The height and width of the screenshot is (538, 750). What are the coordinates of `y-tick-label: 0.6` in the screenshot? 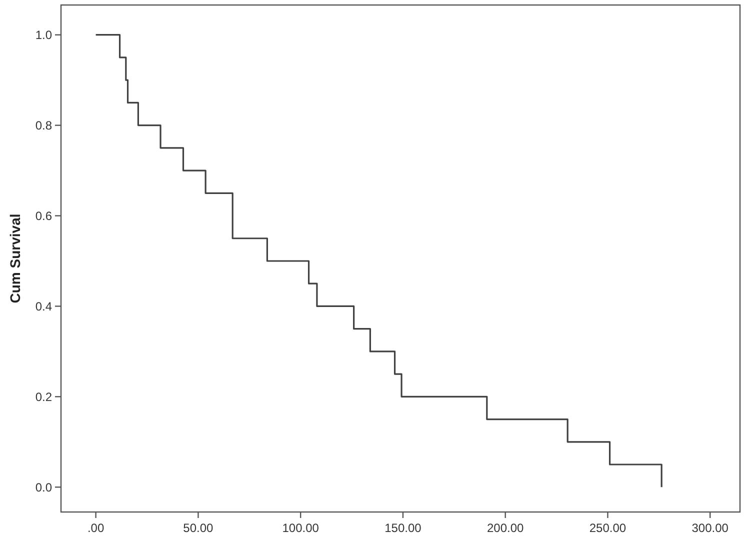 It's located at (43, 215).